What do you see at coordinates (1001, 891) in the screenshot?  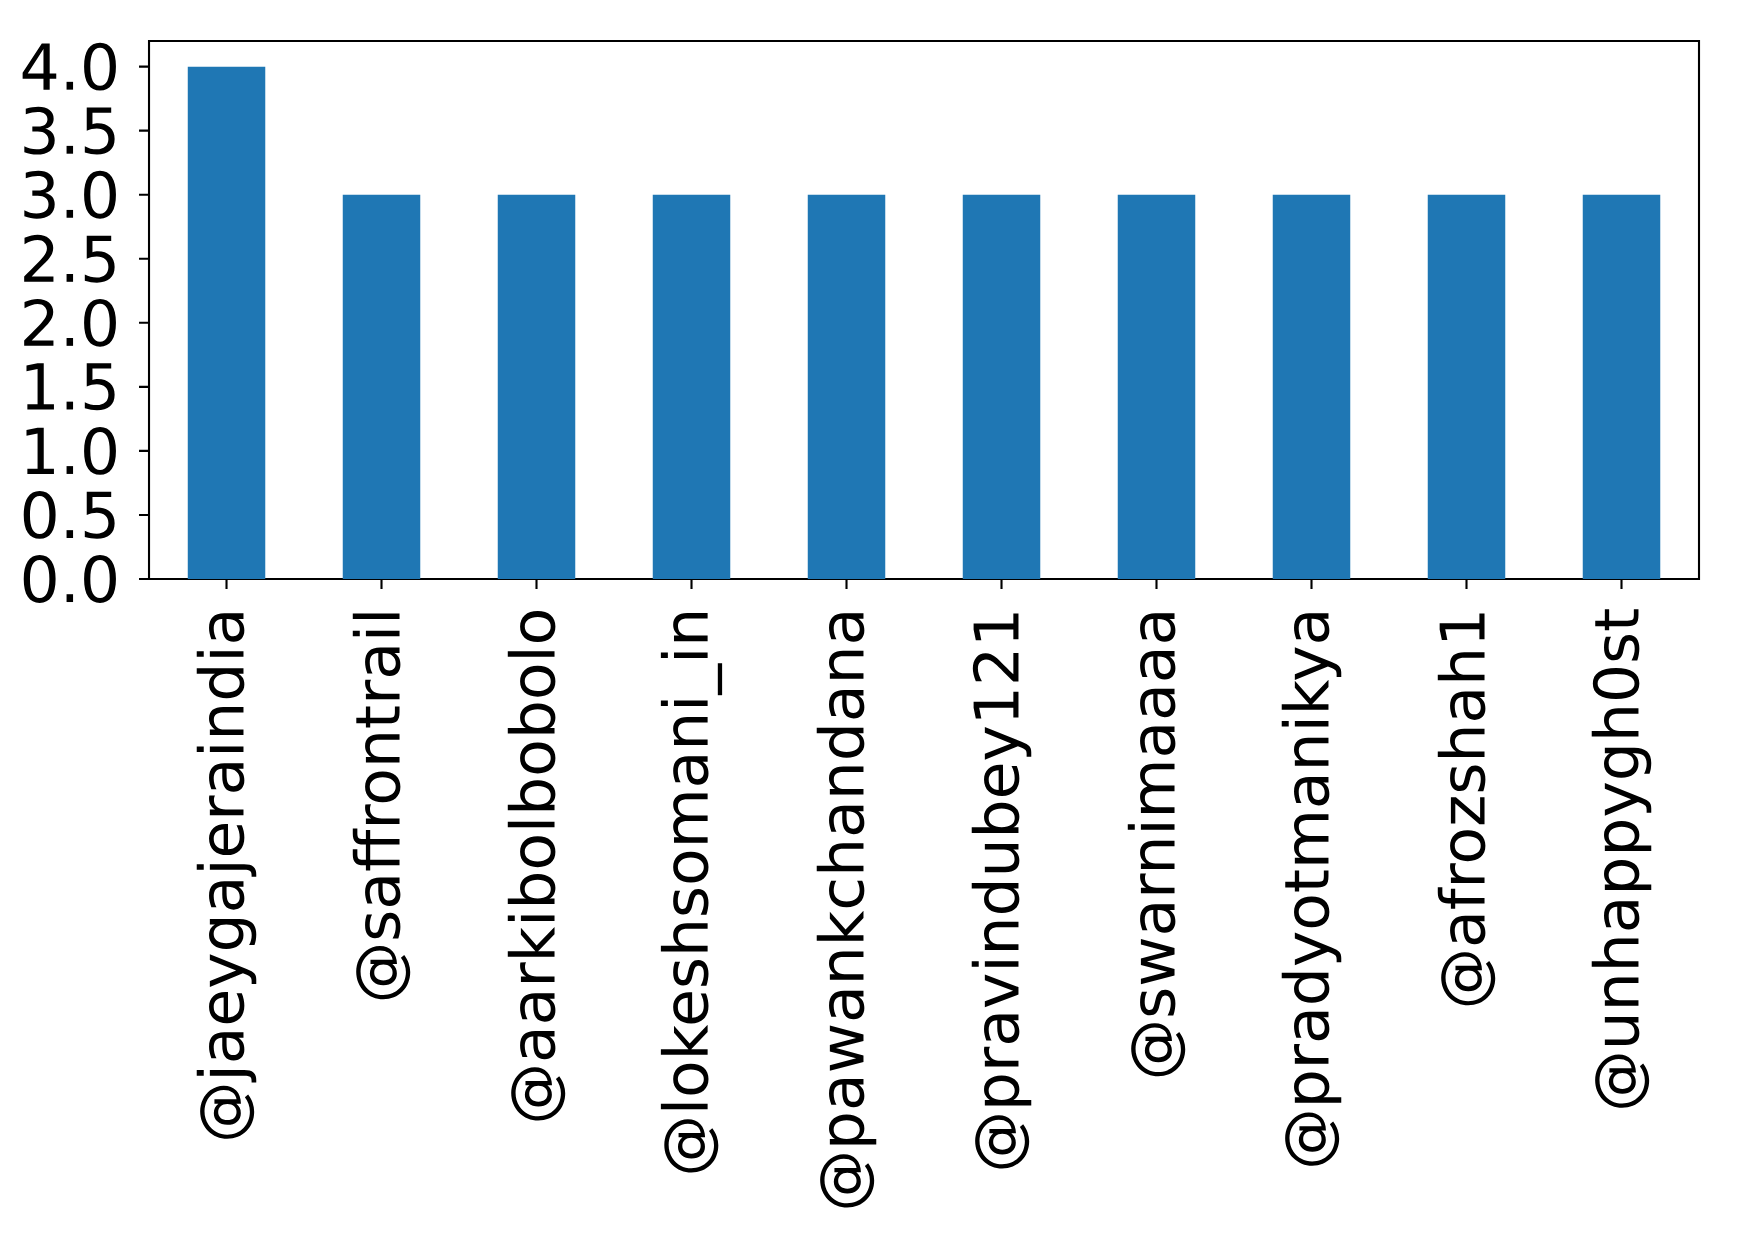 I see `x-tick-label: @pravindubey121` at bounding box center [1001, 891].